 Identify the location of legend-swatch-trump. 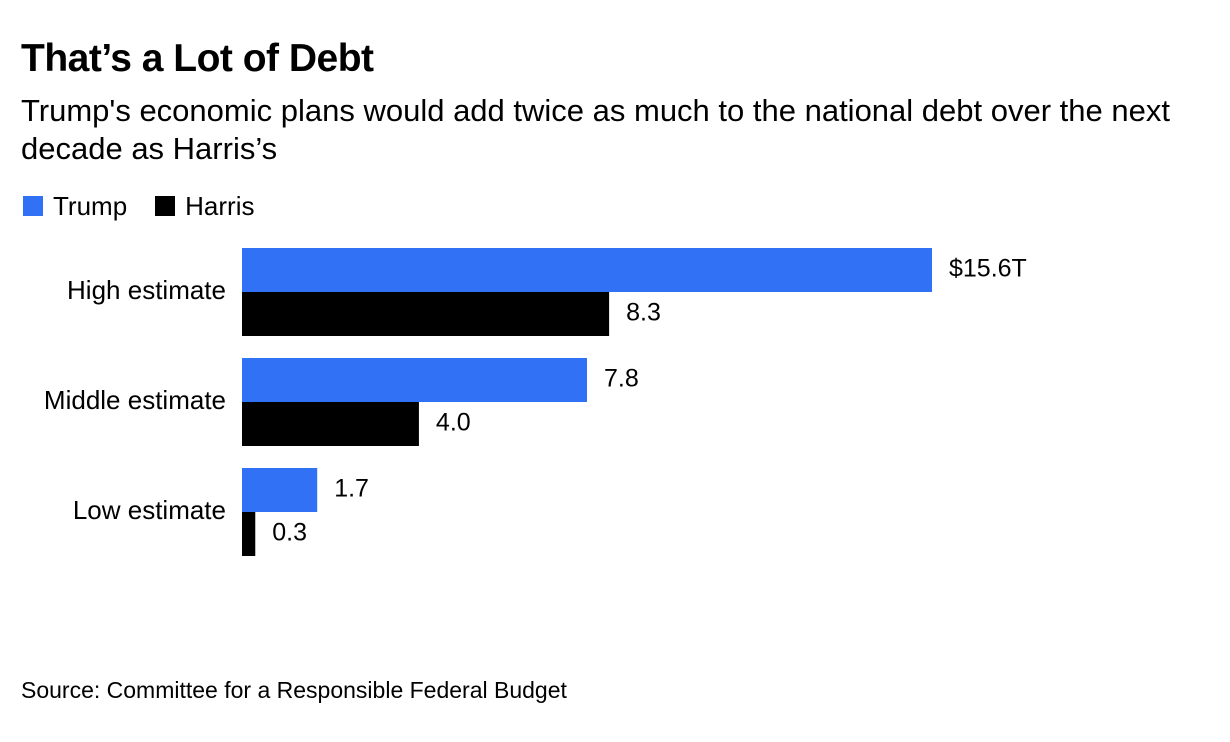
(33, 206).